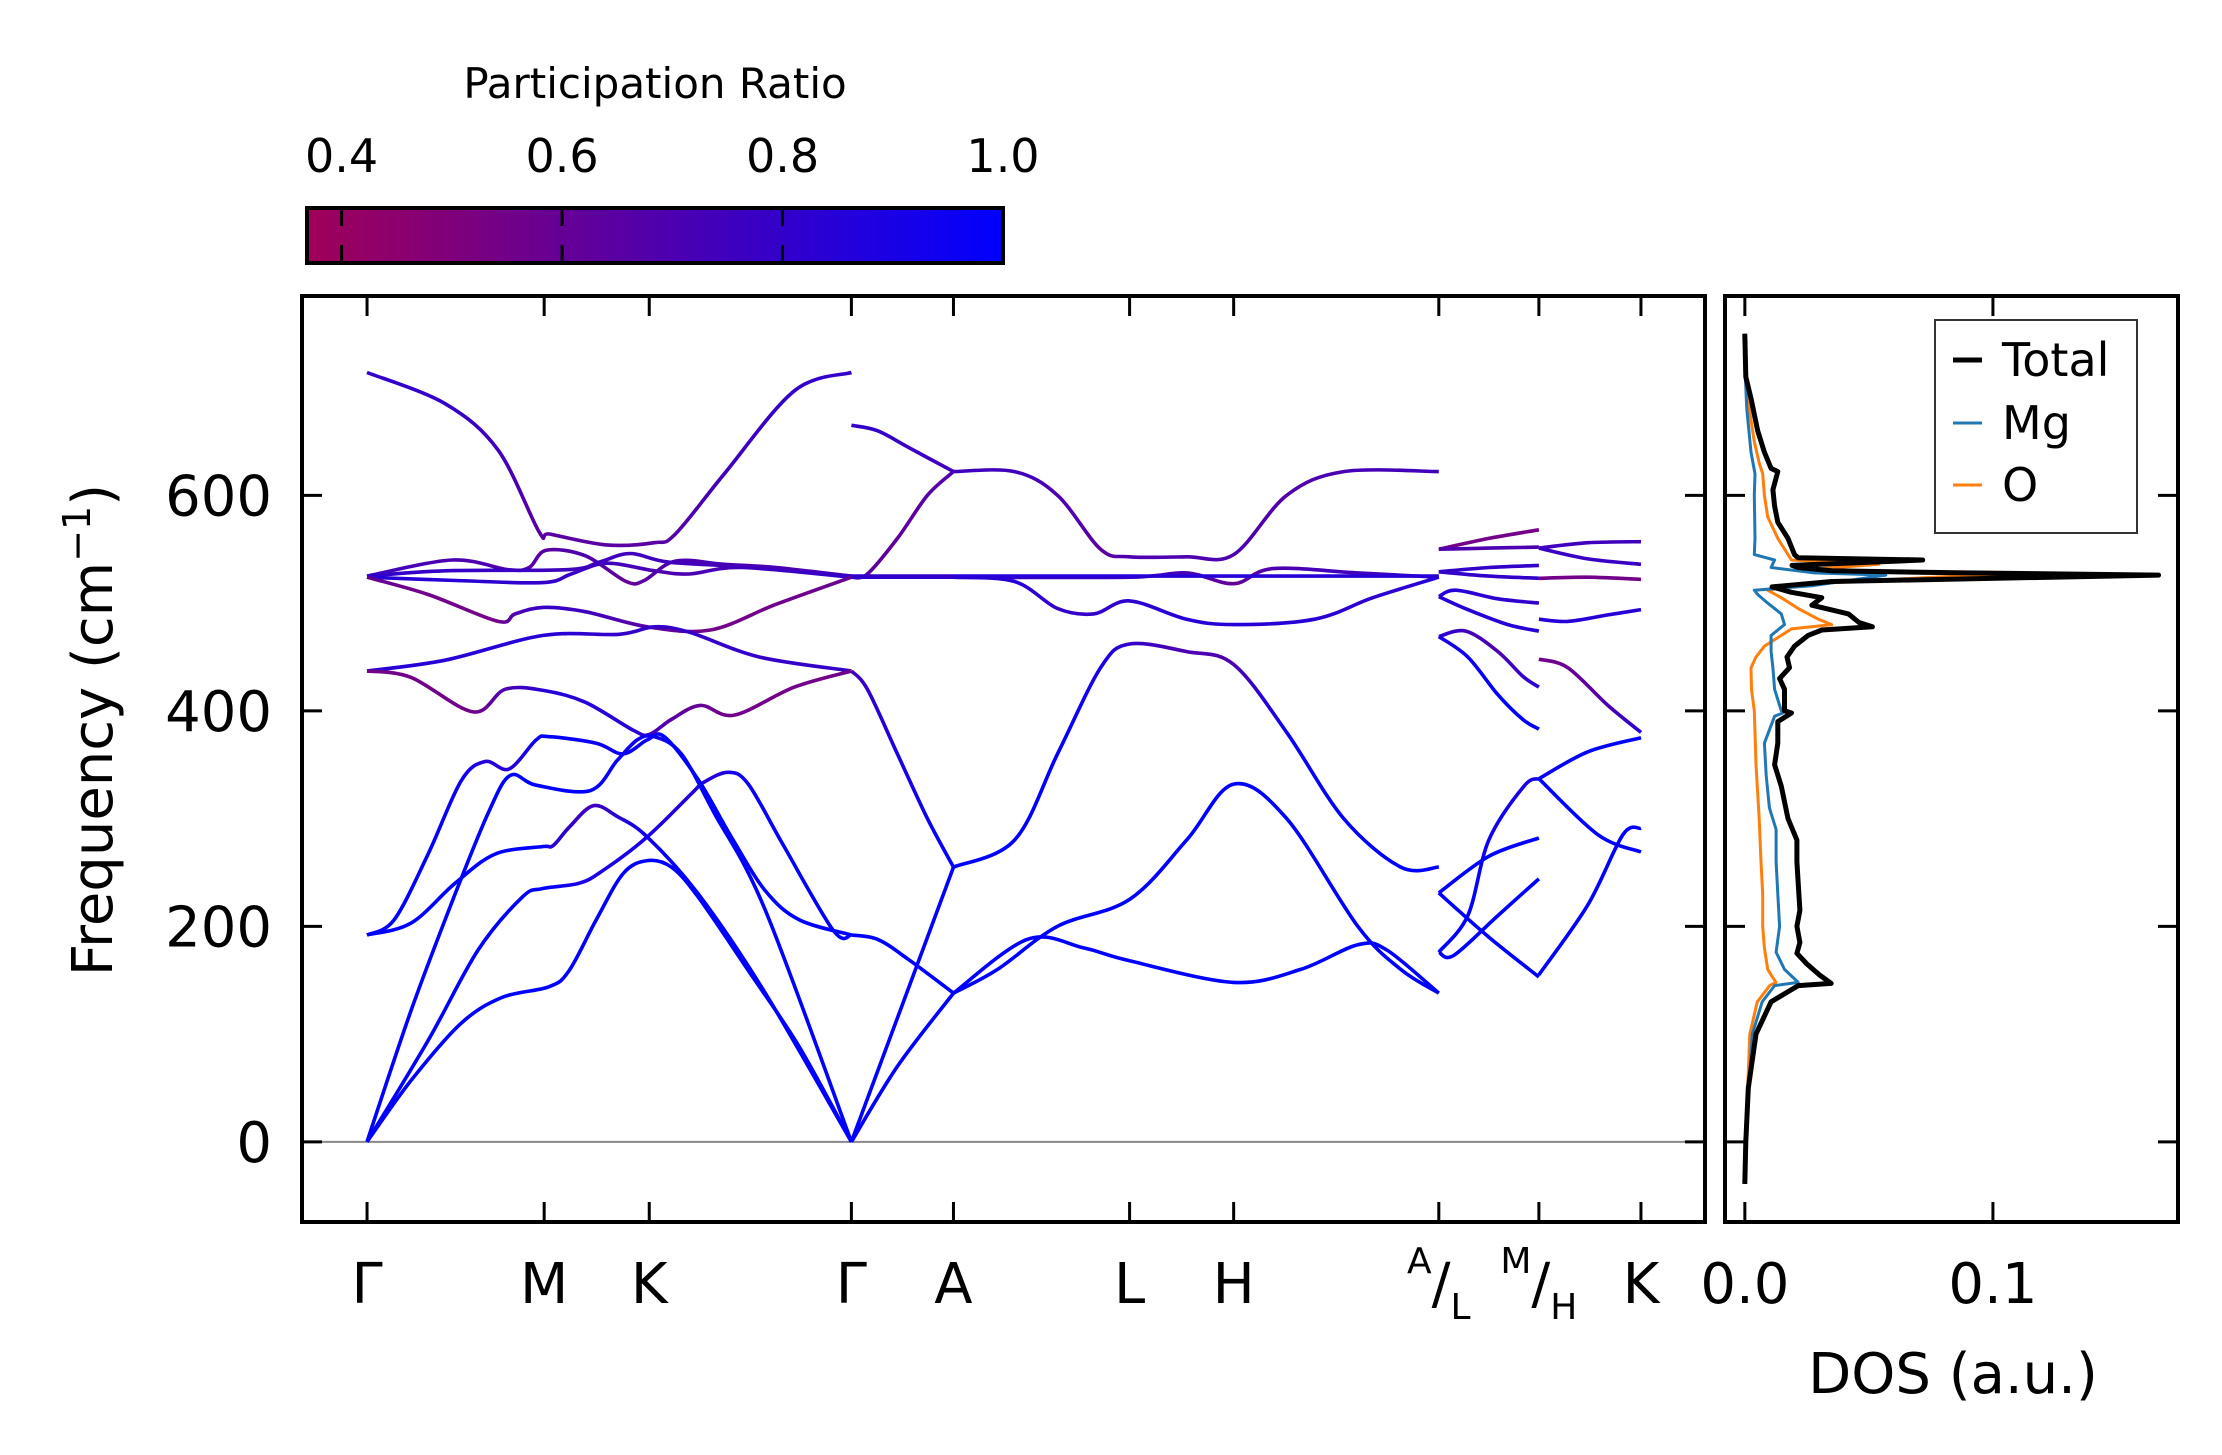 Image resolution: width=2222 pixels, height=1455 pixels. I want to click on legend-frame, so click(2036, 426).